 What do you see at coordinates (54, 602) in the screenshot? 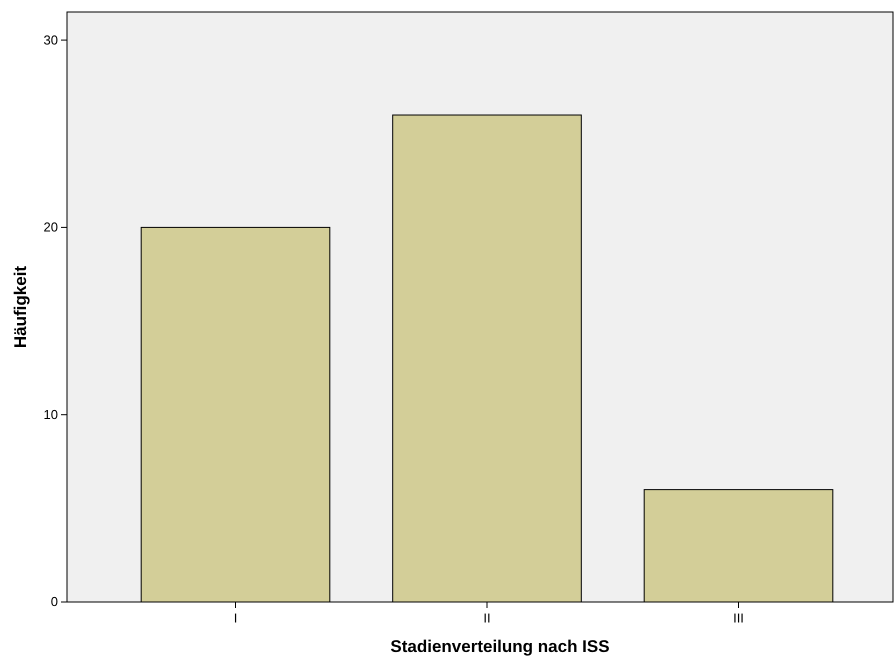
I see `y-tick-label: 0` at bounding box center [54, 602].